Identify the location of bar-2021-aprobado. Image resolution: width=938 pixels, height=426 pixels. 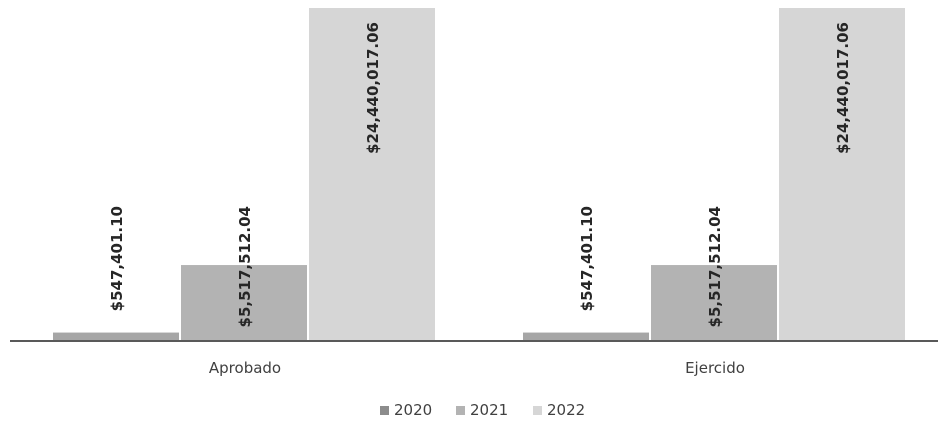
(244, 302).